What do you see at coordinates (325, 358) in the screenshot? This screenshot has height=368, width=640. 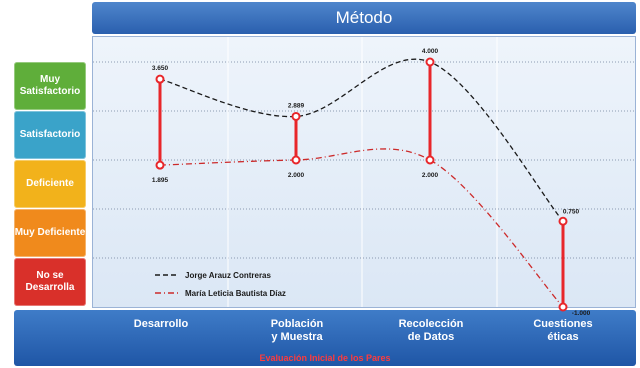 I see `x-axis-label: Evaluación Inicial de los Pares` at bounding box center [325, 358].